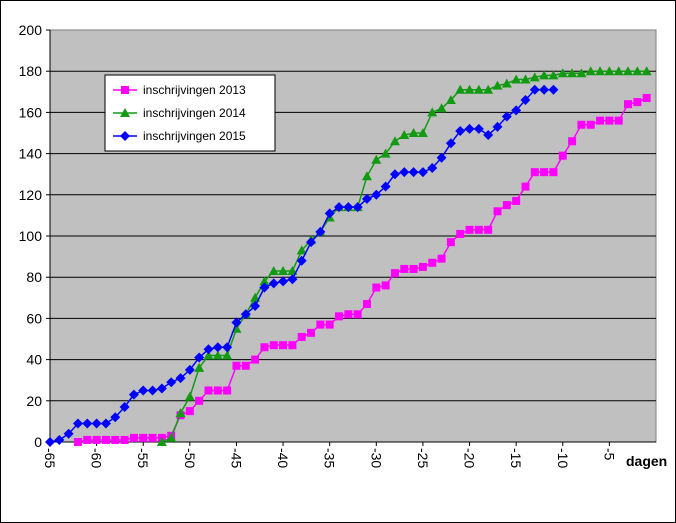 The width and height of the screenshot is (676, 523). Describe the element at coordinates (194, 90) in the screenshot. I see `legend-label: inschrijvingen 2013` at that location.